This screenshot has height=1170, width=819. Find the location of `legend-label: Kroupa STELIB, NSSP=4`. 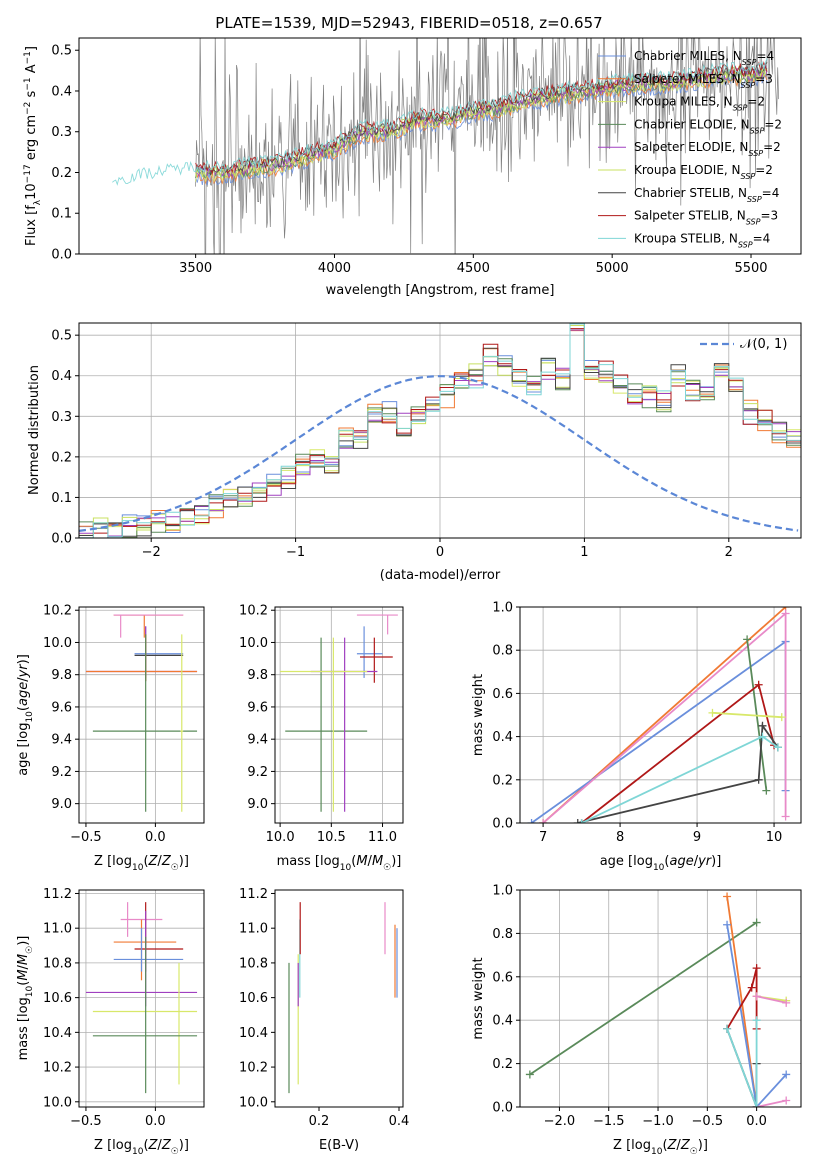

legend-label: Kroupa STELIB, NSSP=4 is located at coordinates (702, 240).